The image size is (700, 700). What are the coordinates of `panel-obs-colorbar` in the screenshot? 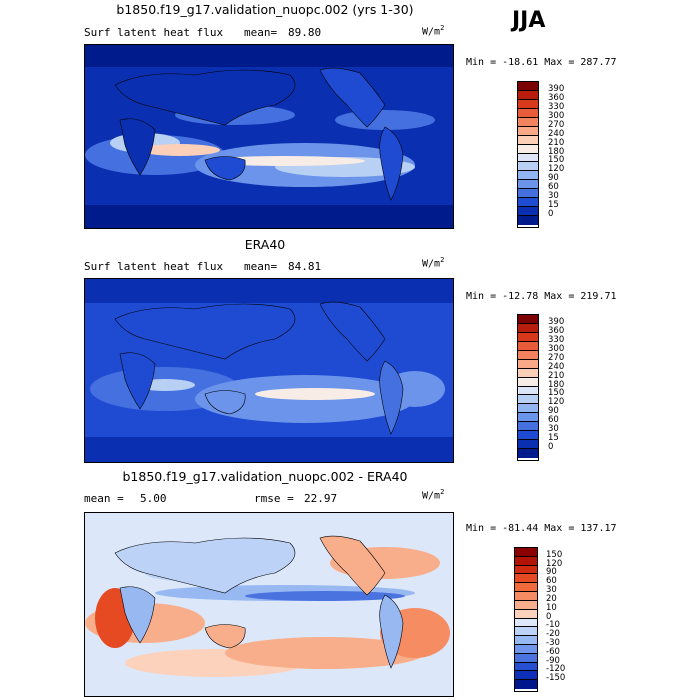 It's located at (528, 387).